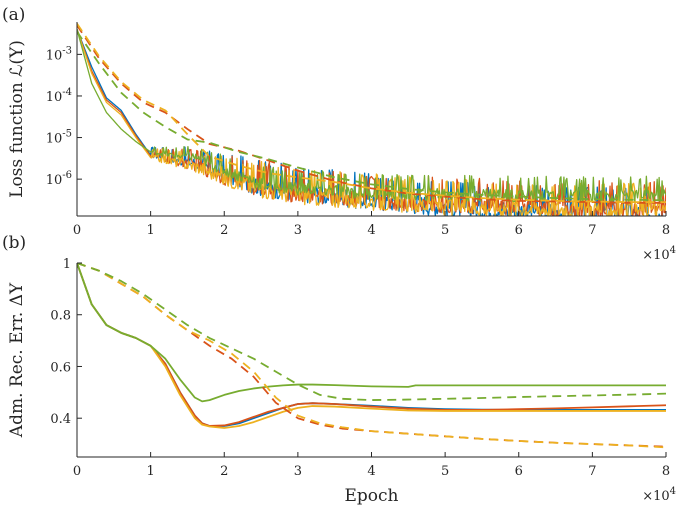  Describe the element at coordinates (59, 96) in the screenshot. I see `y-tick-label: 10⁻⁴` at that location.